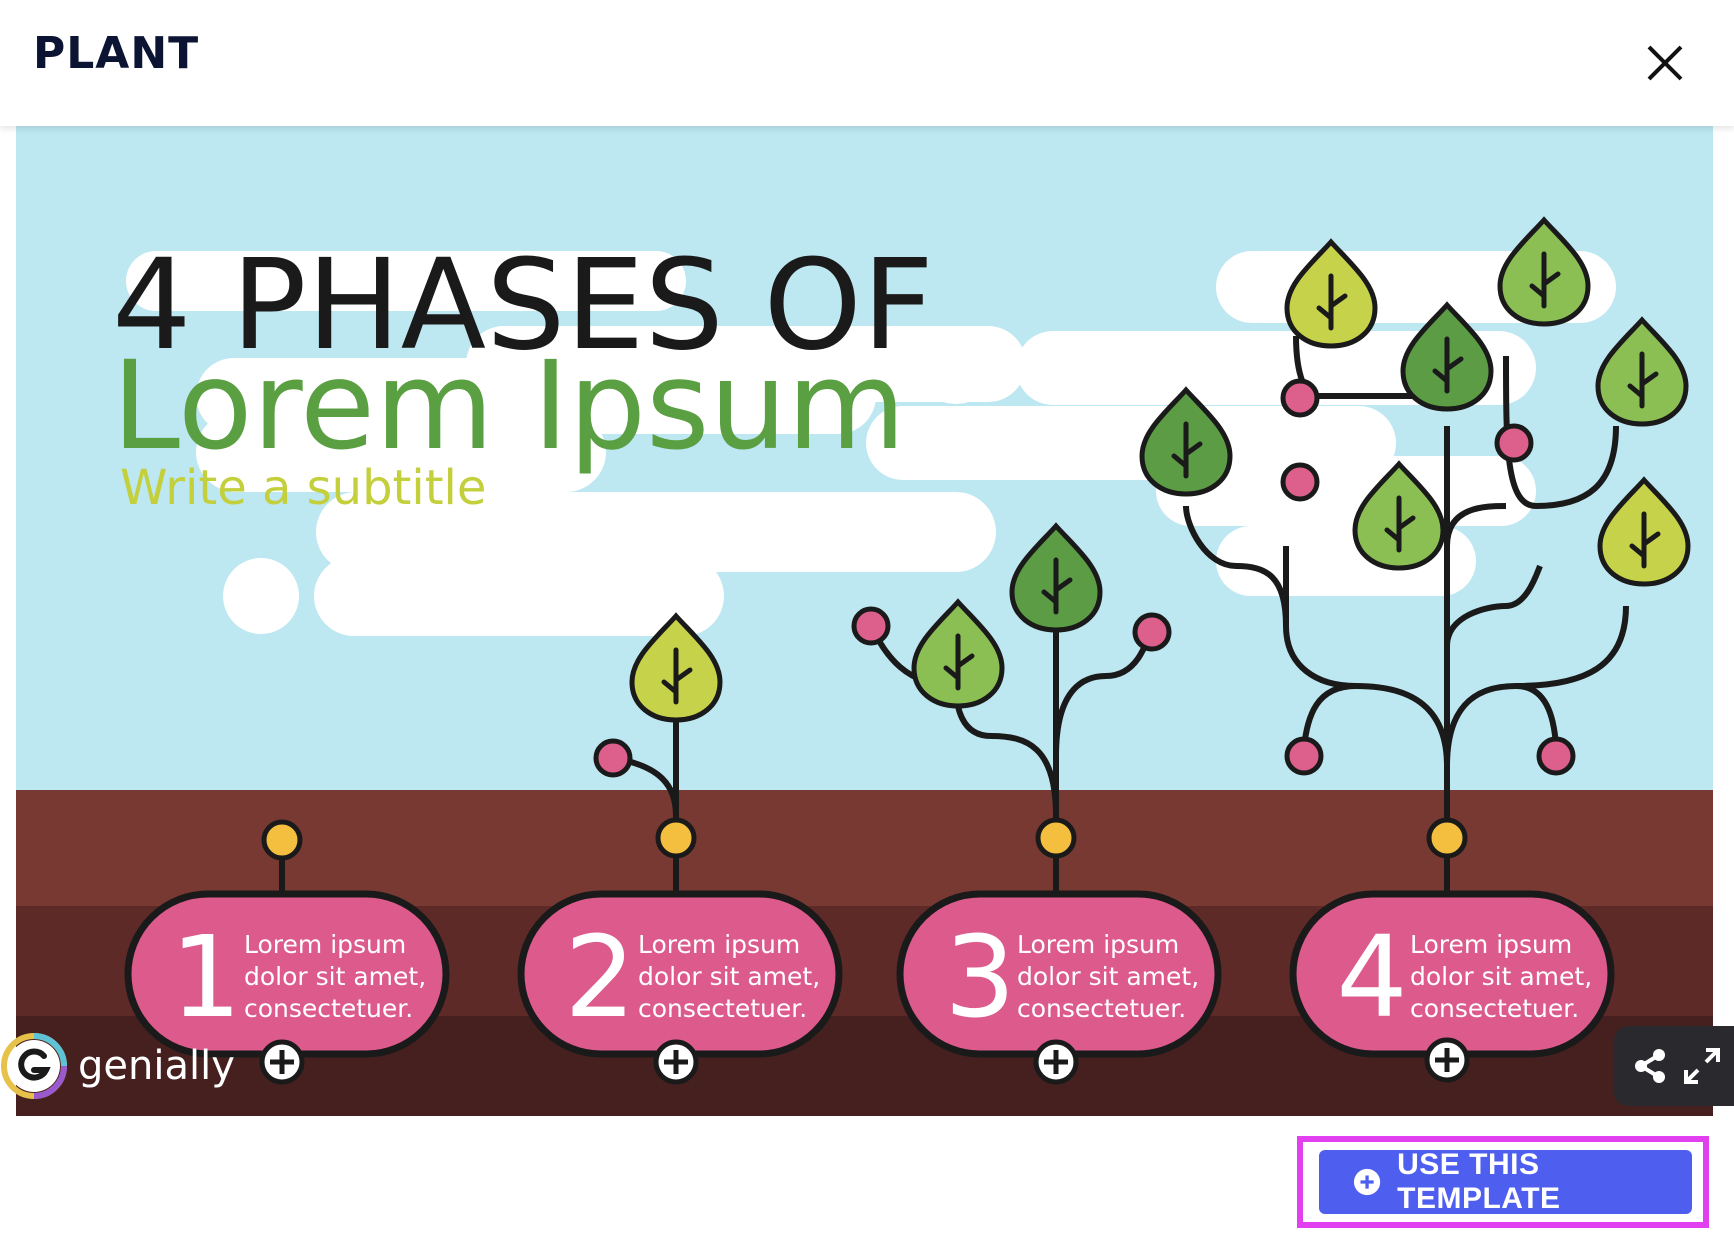 Image resolution: width=1734 pixels, height=1236 pixels. Describe the element at coordinates (303, 488) in the screenshot. I see `slide-subtitle: Write a subtitle` at that location.